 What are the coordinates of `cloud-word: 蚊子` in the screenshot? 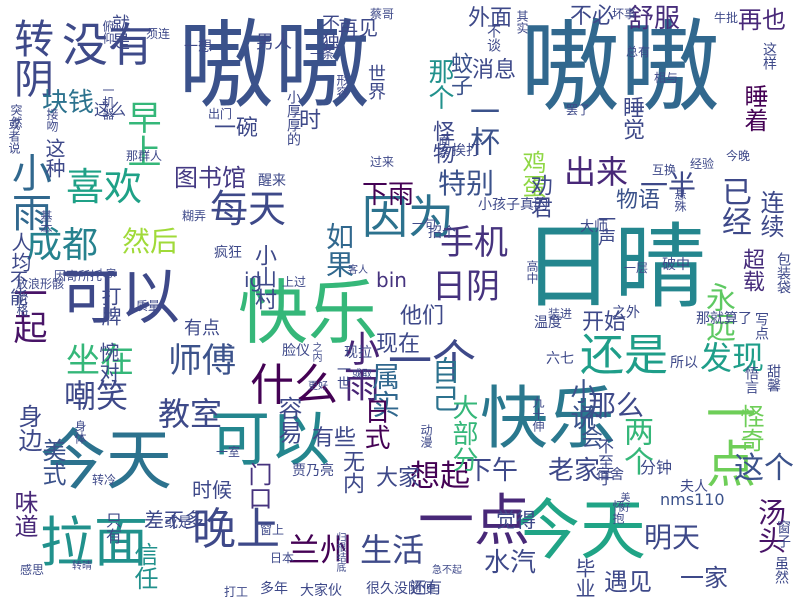 It's located at (459, 74).